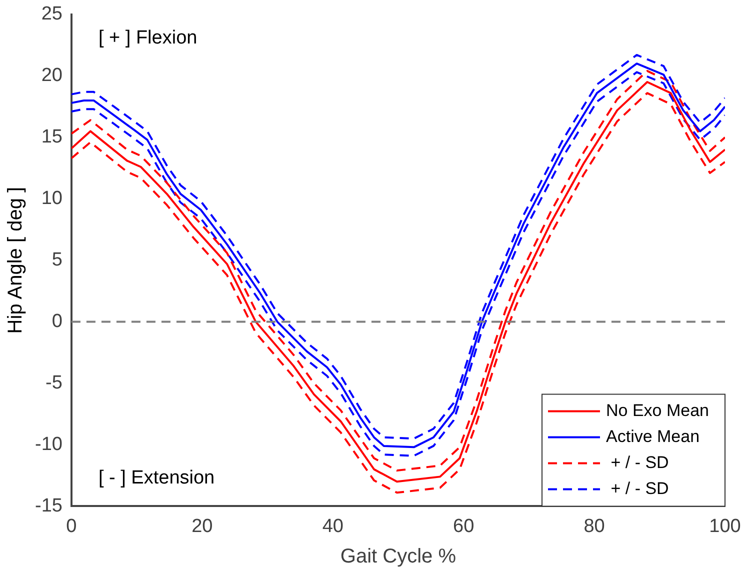 The image size is (749, 573). Describe the element at coordinates (51, 14) in the screenshot. I see `y-tick-label: 25` at that location.